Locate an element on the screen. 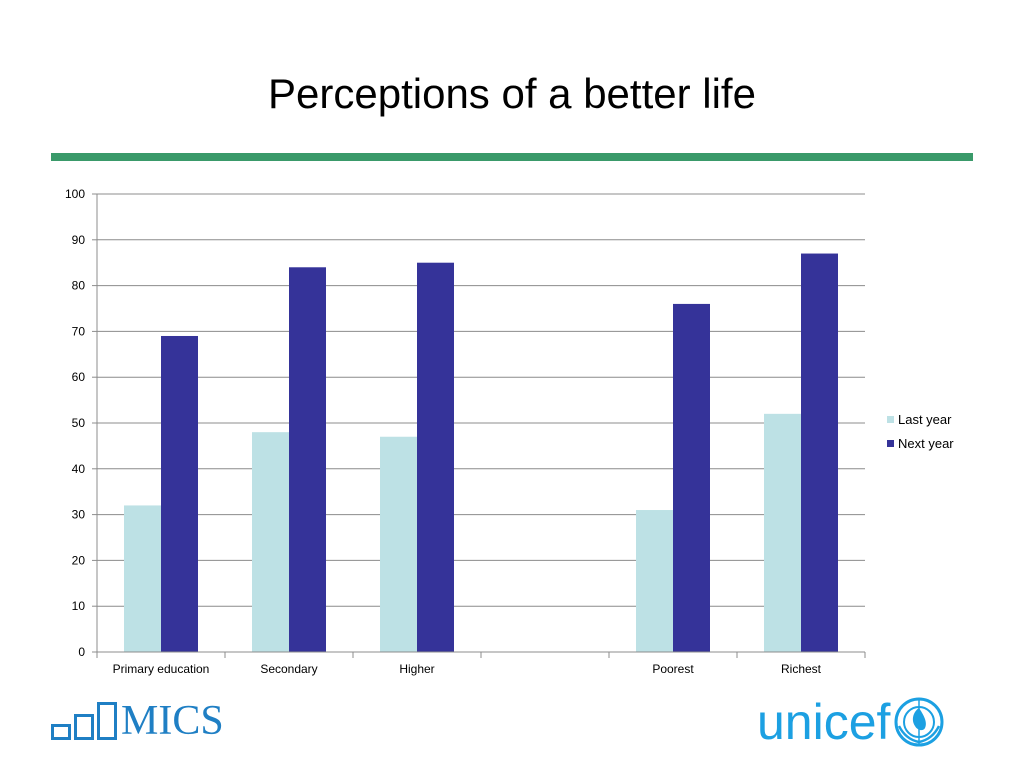  mics-logo-text: MICS is located at coordinates (172, 721).